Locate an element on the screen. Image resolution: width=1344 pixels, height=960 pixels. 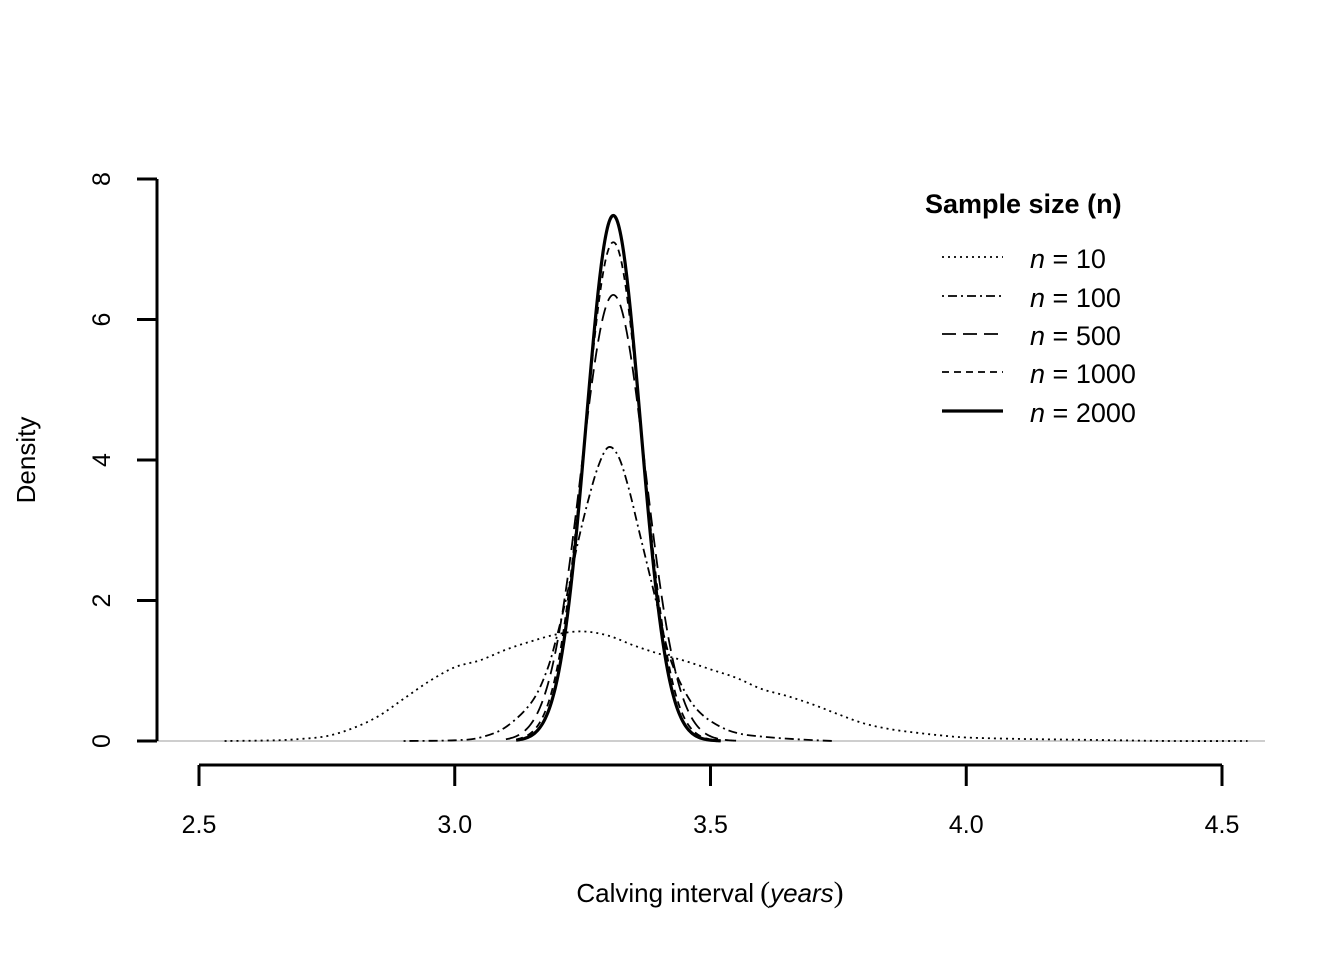
legend-label: n = 10 is located at coordinates (1068, 259).